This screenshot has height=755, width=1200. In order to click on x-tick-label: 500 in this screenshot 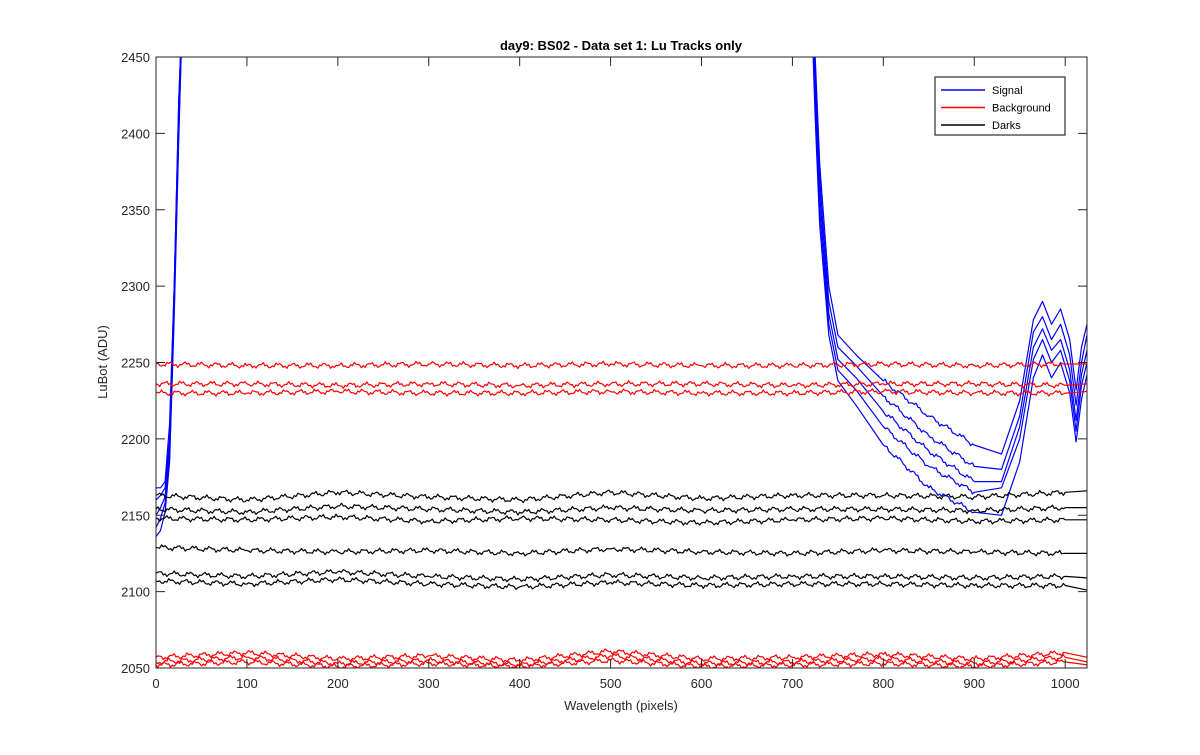, I will do `click(611, 683)`.